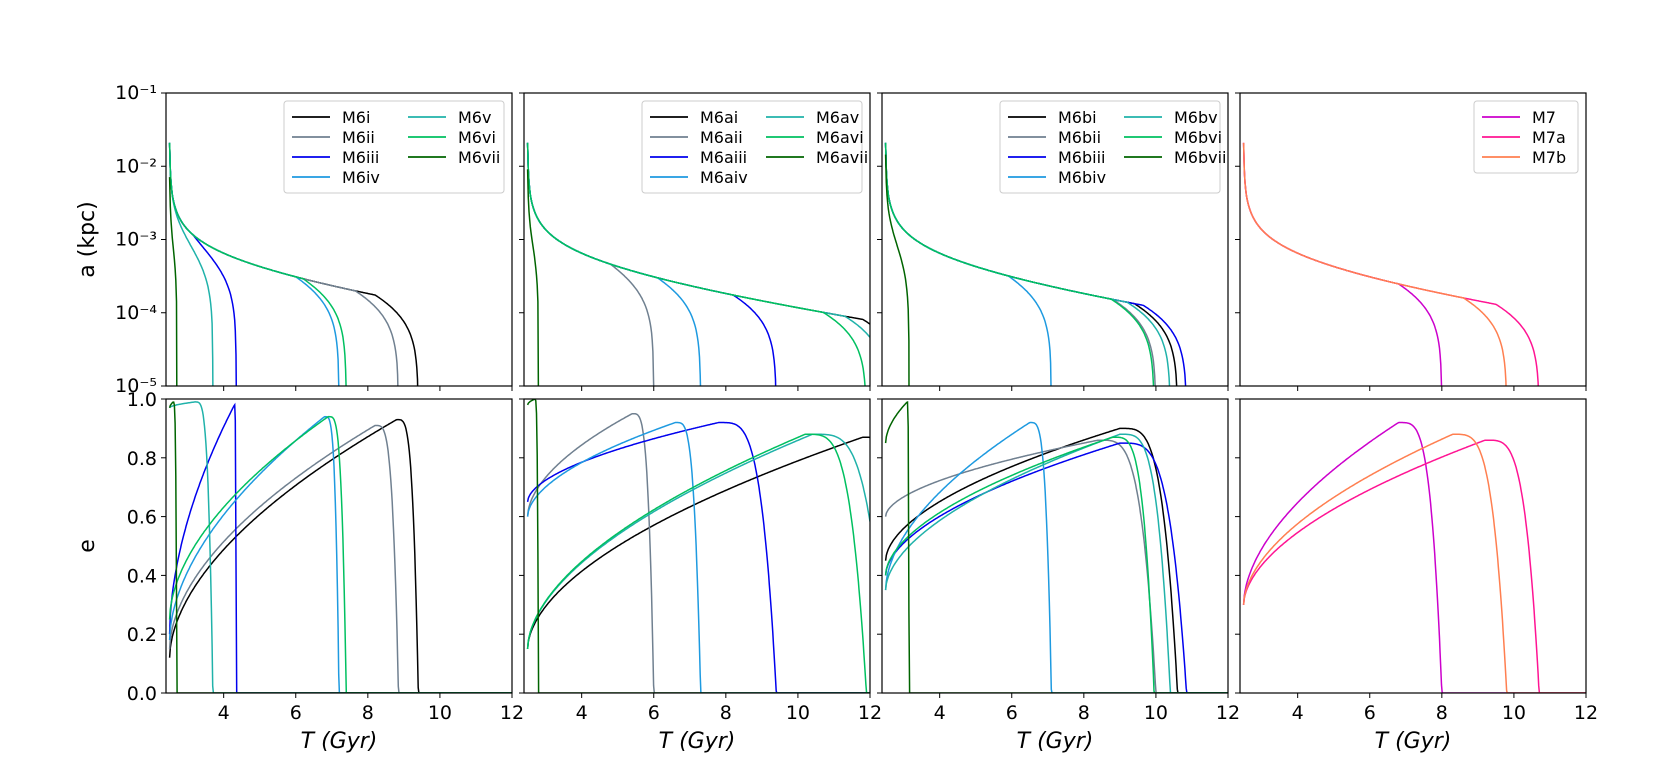 The height and width of the screenshot is (775, 1661). What do you see at coordinates (533, 277) in the screenshot?
I see `series-line-M6avii` at bounding box center [533, 277].